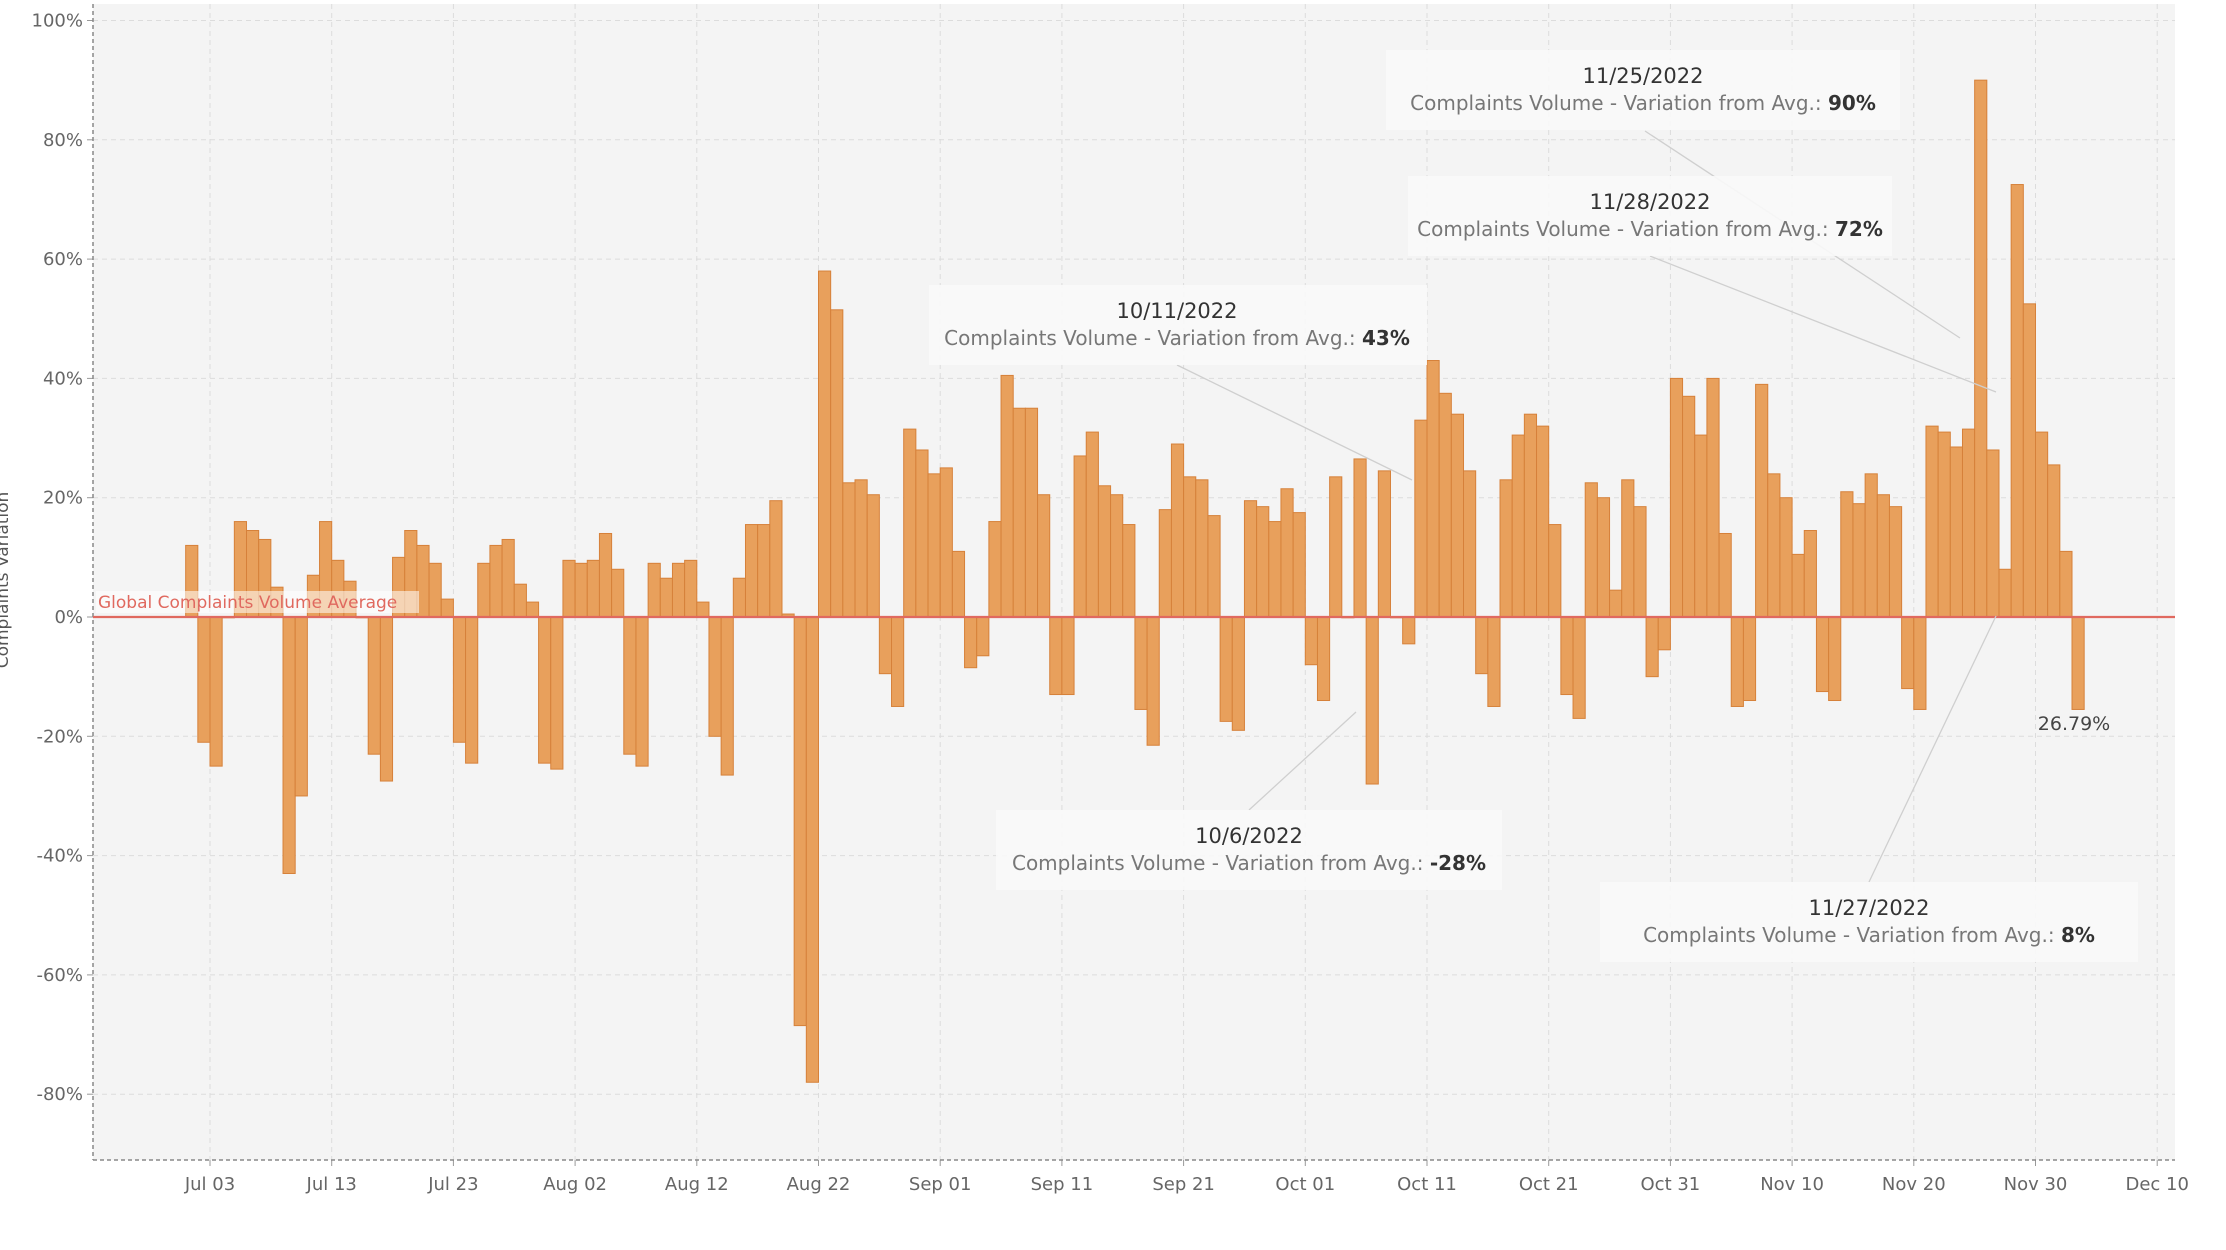 The height and width of the screenshot is (1250, 2226). I want to click on x-tick-label: Aug 02, so click(575, 1184).